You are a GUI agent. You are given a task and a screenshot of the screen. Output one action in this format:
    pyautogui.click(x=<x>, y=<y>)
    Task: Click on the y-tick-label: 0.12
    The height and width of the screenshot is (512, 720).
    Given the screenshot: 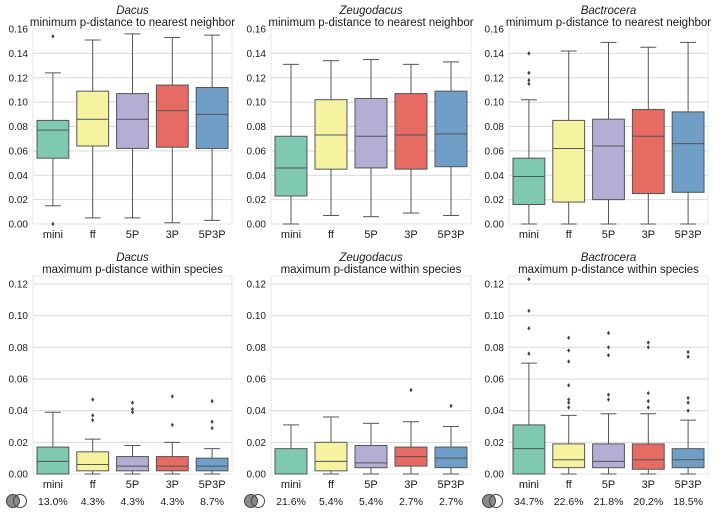 What is the action you would take?
    pyautogui.click(x=257, y=78)
    